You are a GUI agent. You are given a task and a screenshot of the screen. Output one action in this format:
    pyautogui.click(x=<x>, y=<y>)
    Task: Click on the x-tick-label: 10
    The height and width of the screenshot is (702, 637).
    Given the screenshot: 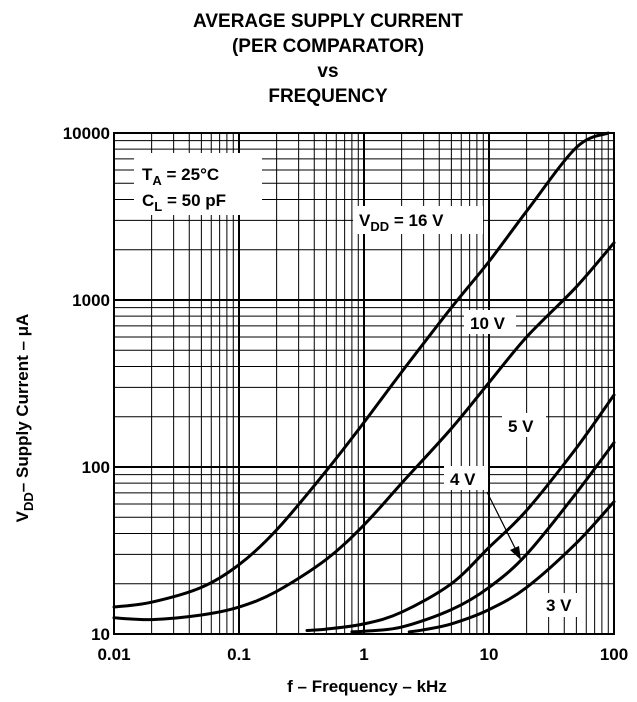 What is the action you would take?
    pyautogui.click(x=489, y=654)
    